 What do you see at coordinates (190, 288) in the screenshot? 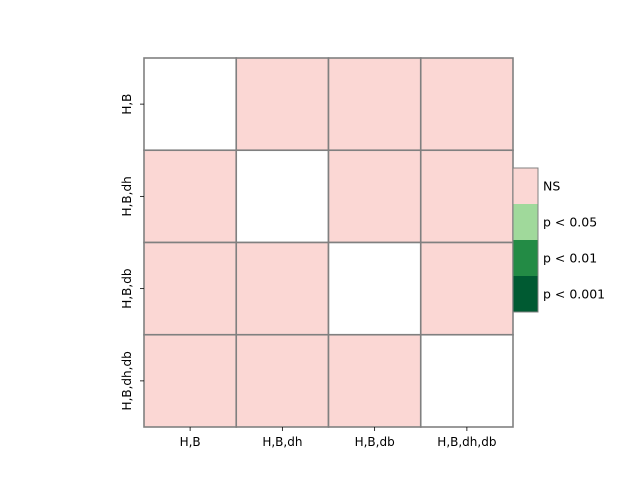
I see `heatmap-cell-r2-c0` at bounding box center [190, 288].